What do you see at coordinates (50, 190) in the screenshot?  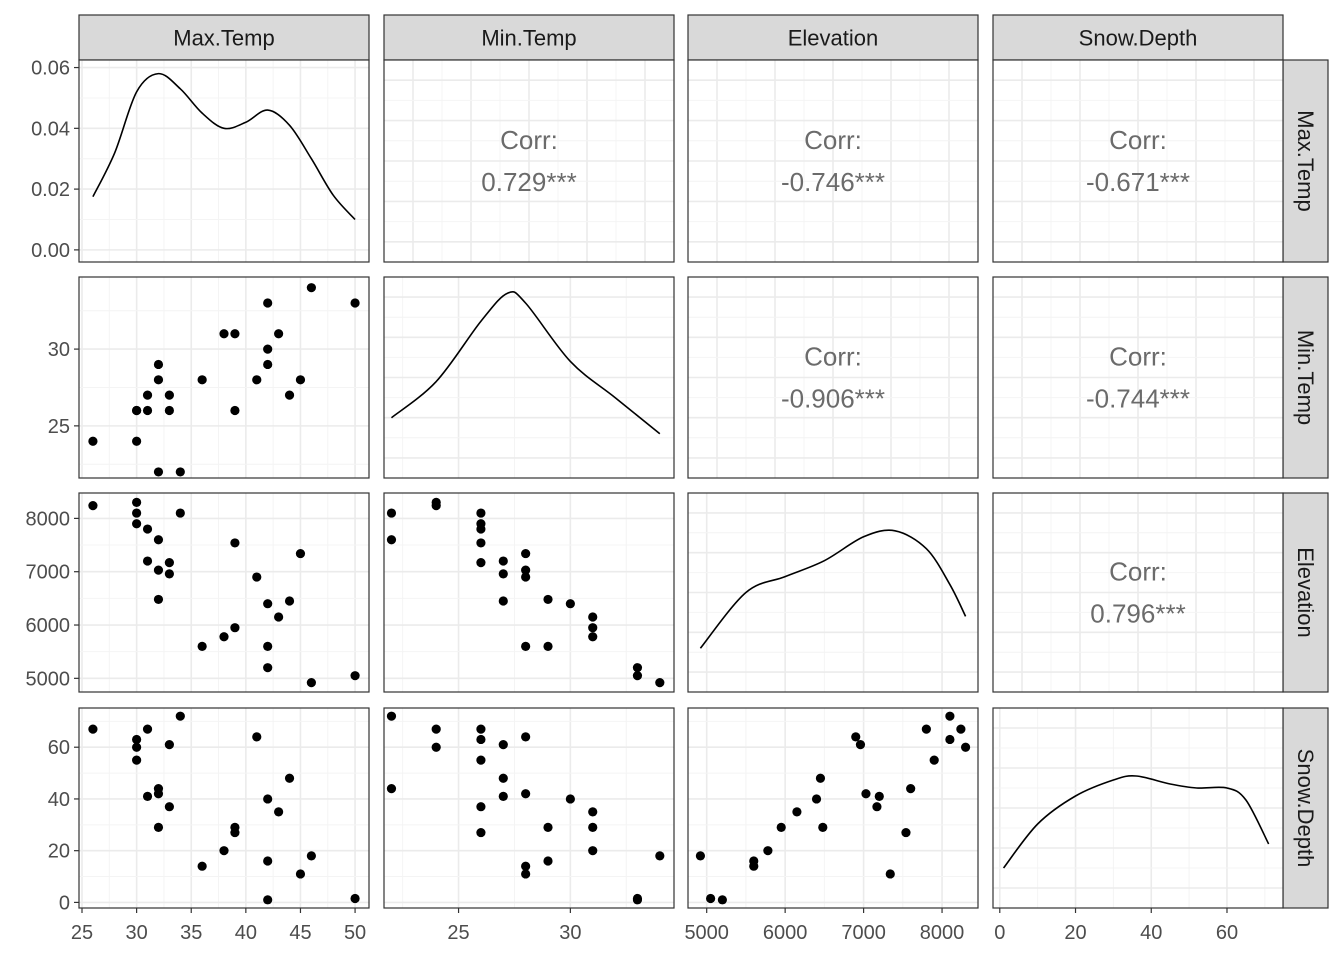 I see `y-tick-label-max-temp: 0.02` at bounding box center [50, 190].